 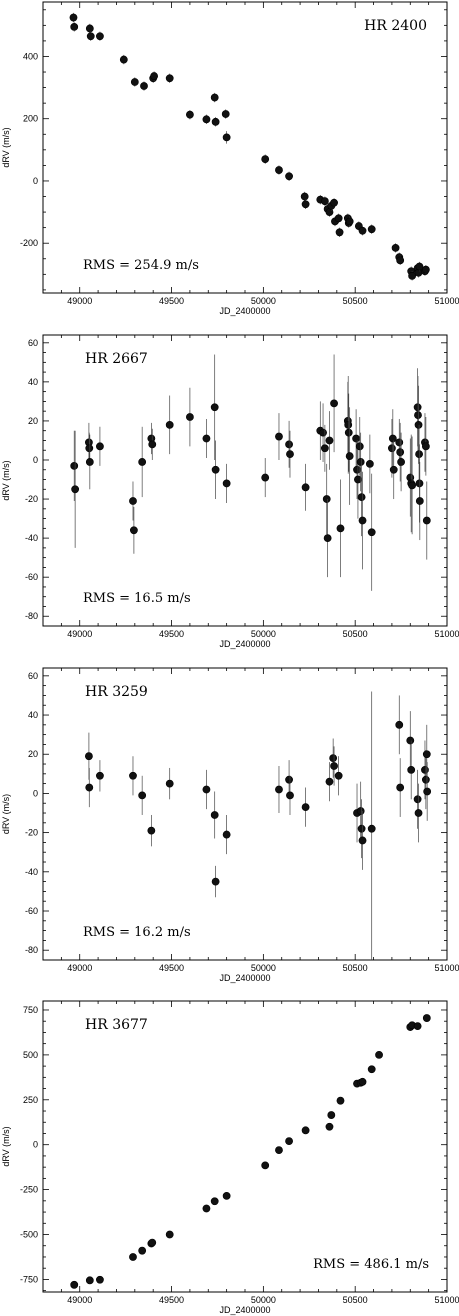 What do you see at coordinates (29, 1235) in the screenshot?
I see `y-tick-label: -500` at bounding box center [29, 1235].